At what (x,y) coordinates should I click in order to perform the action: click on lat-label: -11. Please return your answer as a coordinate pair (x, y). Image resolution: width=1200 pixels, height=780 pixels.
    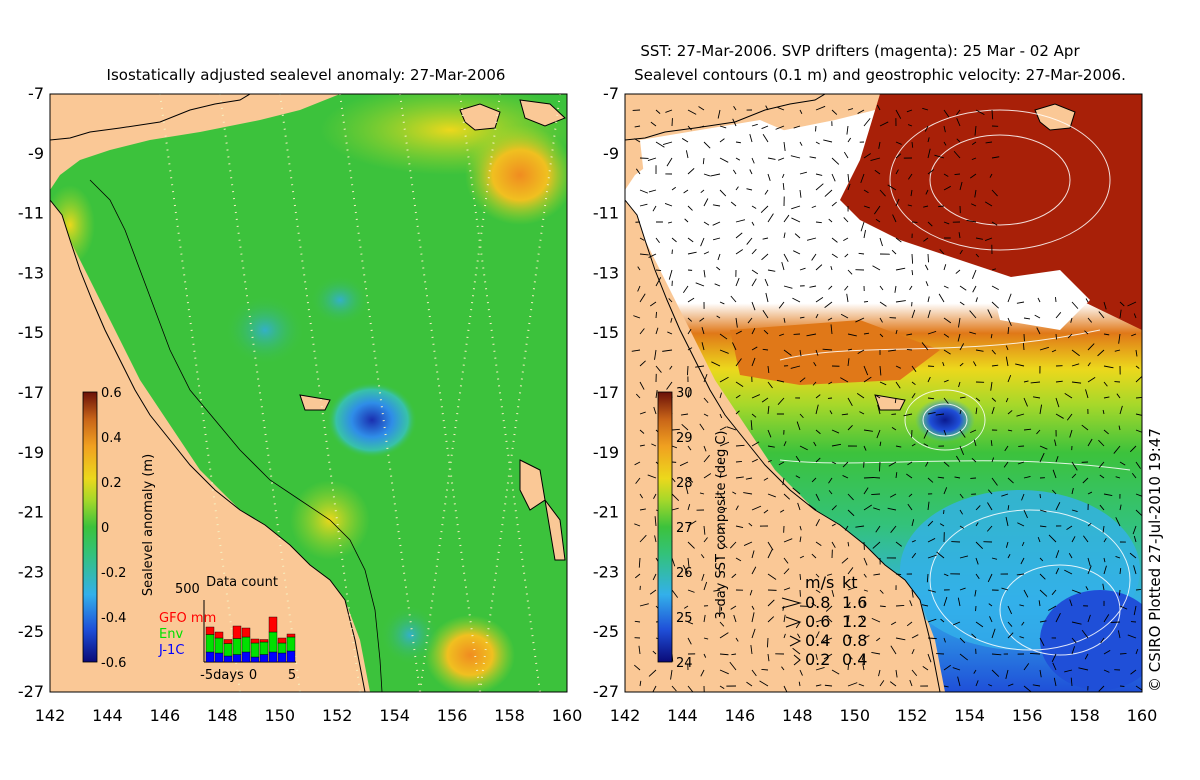
    Looking at the image, I should click on (31, 213).